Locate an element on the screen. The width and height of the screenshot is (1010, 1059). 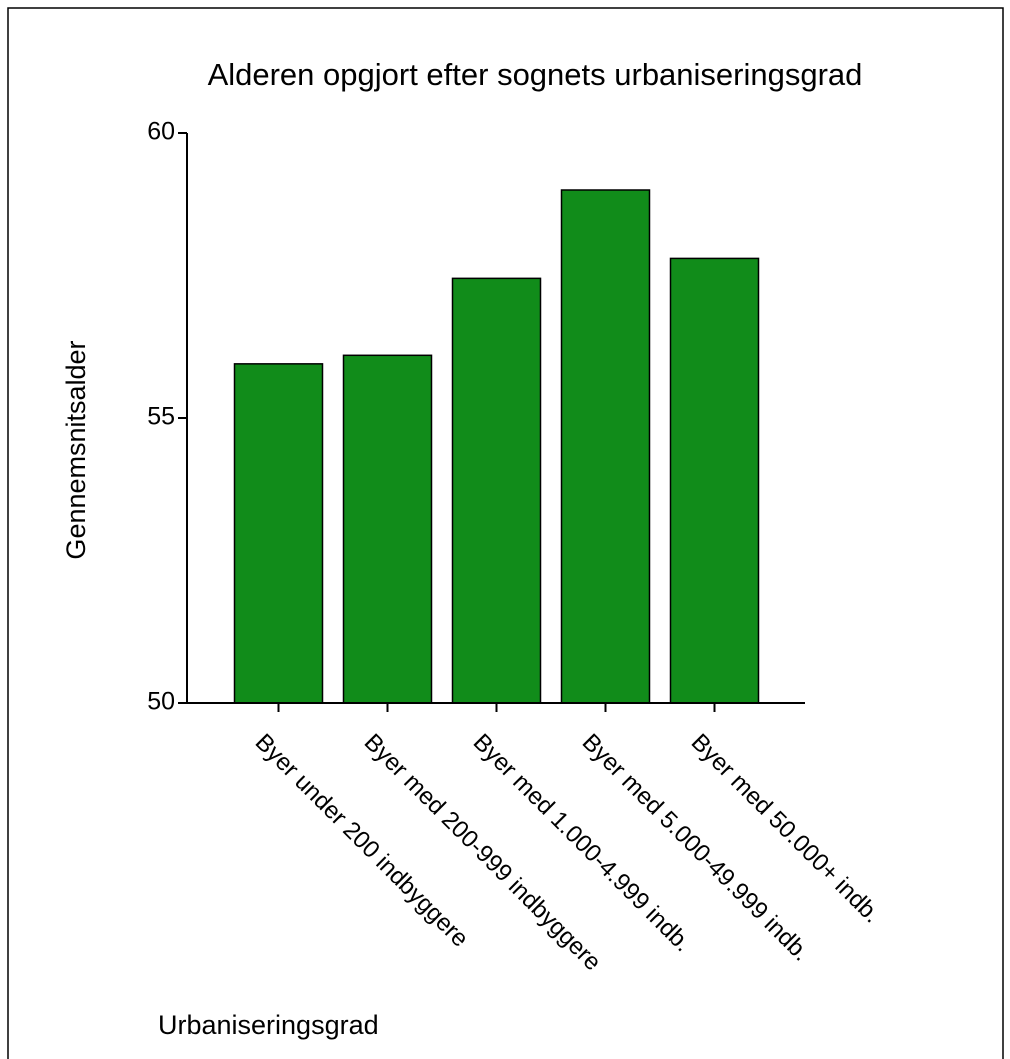
x-tick-label: Byer under 200 indbyggere is located at coordinates (362, 841).